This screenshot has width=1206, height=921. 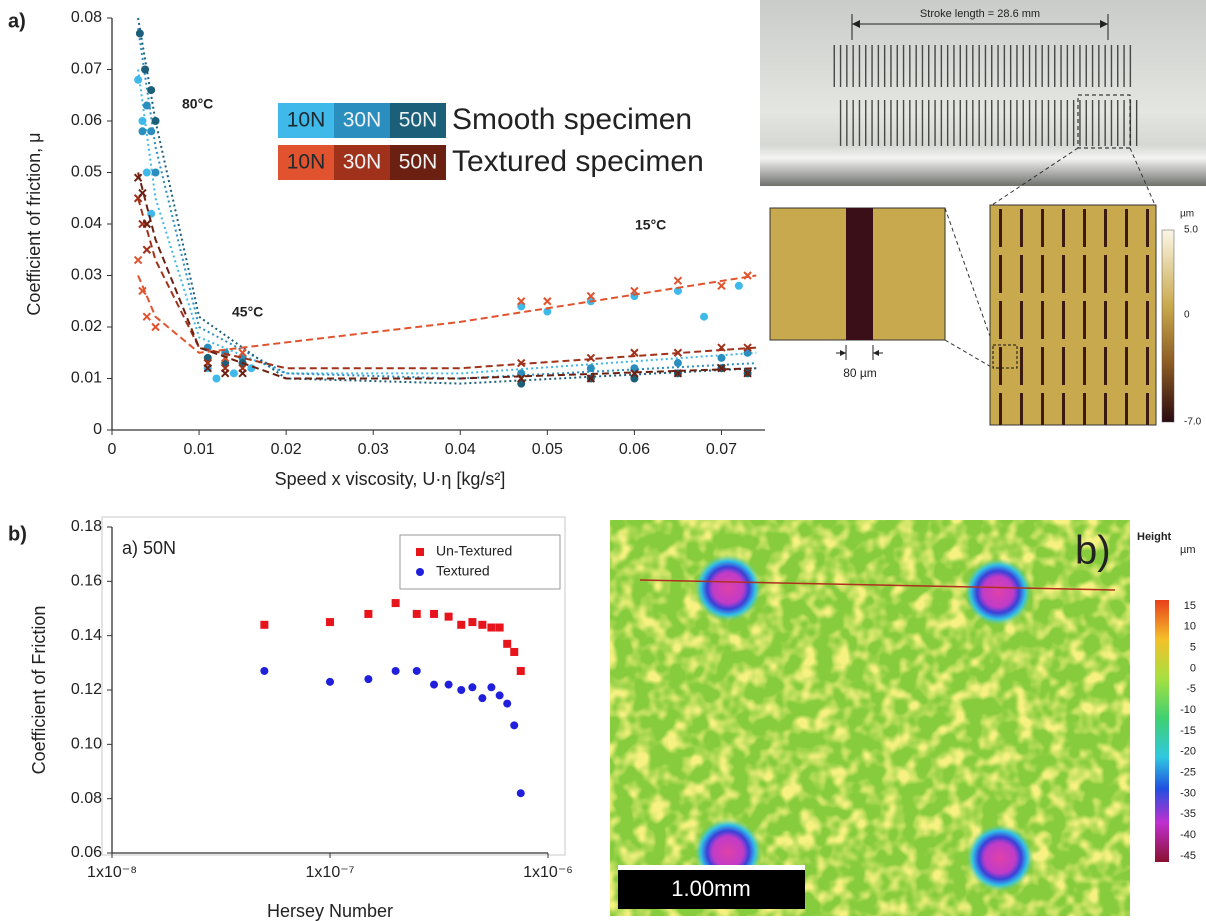 I want to click on legend-label: 10N, so click(x=306, y=162).